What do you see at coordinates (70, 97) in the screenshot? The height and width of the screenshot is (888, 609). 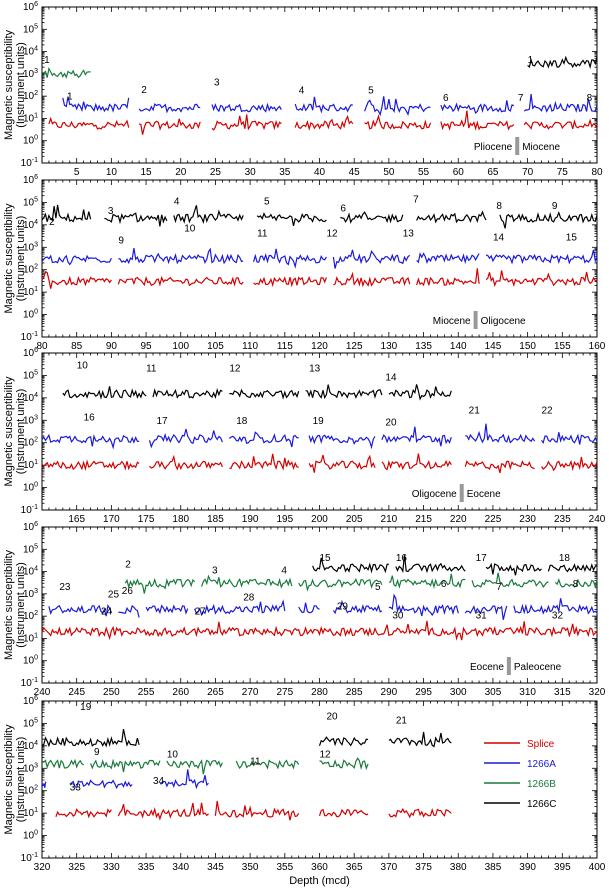 I see `core-section-label: 1` at bounding box center [70, 97].